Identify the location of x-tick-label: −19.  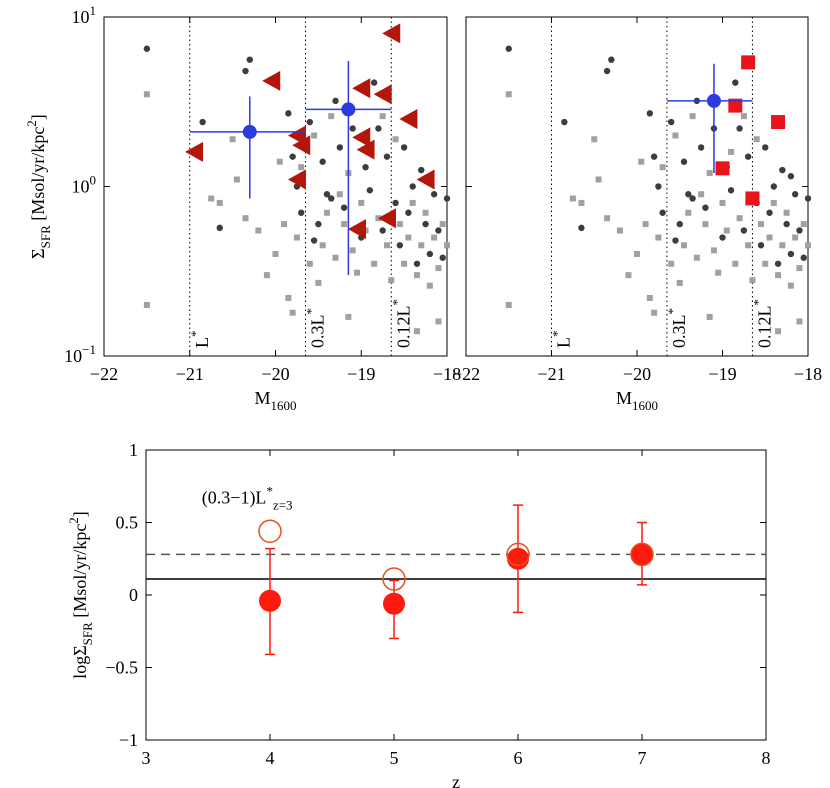
(722, 374).